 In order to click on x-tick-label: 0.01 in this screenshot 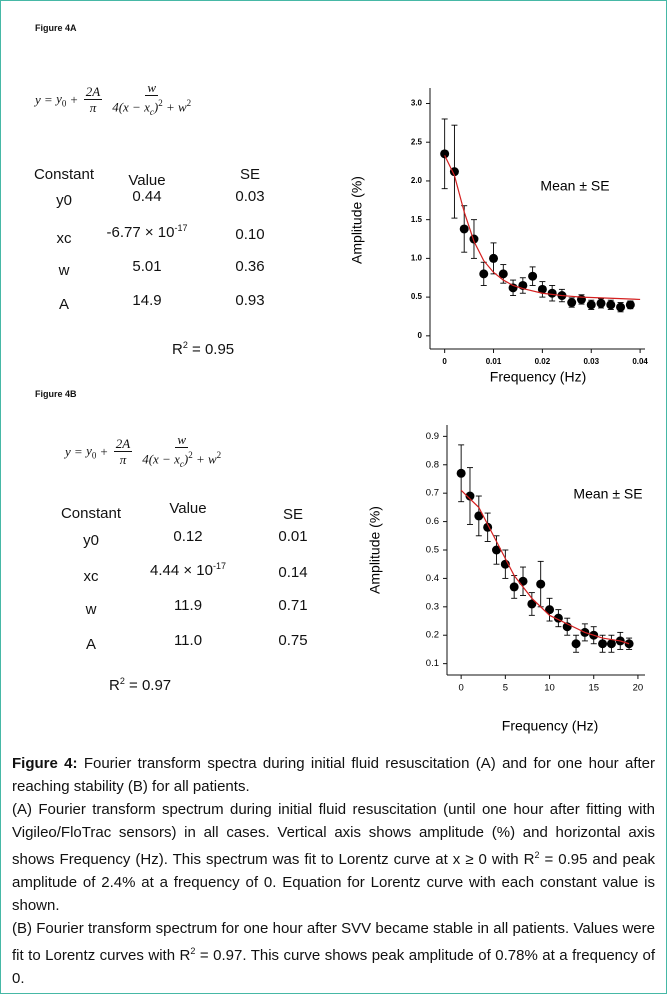, I will do `click(494, 361)`.